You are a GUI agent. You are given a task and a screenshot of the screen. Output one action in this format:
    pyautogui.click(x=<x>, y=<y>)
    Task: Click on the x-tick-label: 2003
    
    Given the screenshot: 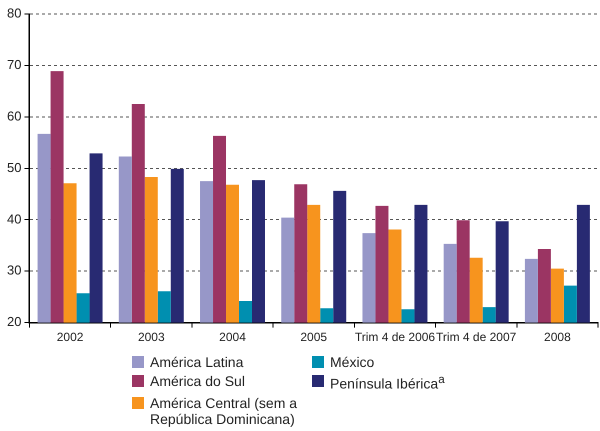 What is the action you would take?
    pyautogui.click(x=151, y=337)
    